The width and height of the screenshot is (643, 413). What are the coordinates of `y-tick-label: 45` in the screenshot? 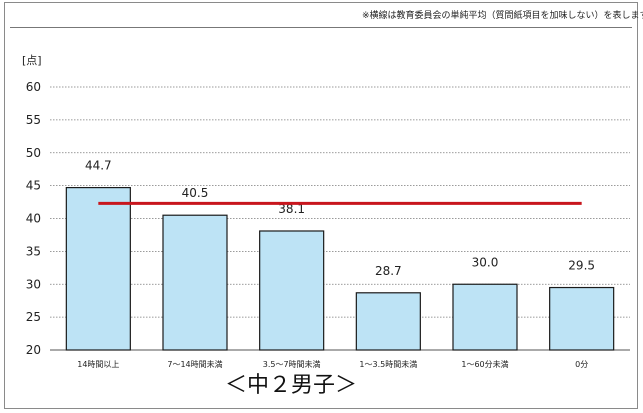 It's located at (33, 186).